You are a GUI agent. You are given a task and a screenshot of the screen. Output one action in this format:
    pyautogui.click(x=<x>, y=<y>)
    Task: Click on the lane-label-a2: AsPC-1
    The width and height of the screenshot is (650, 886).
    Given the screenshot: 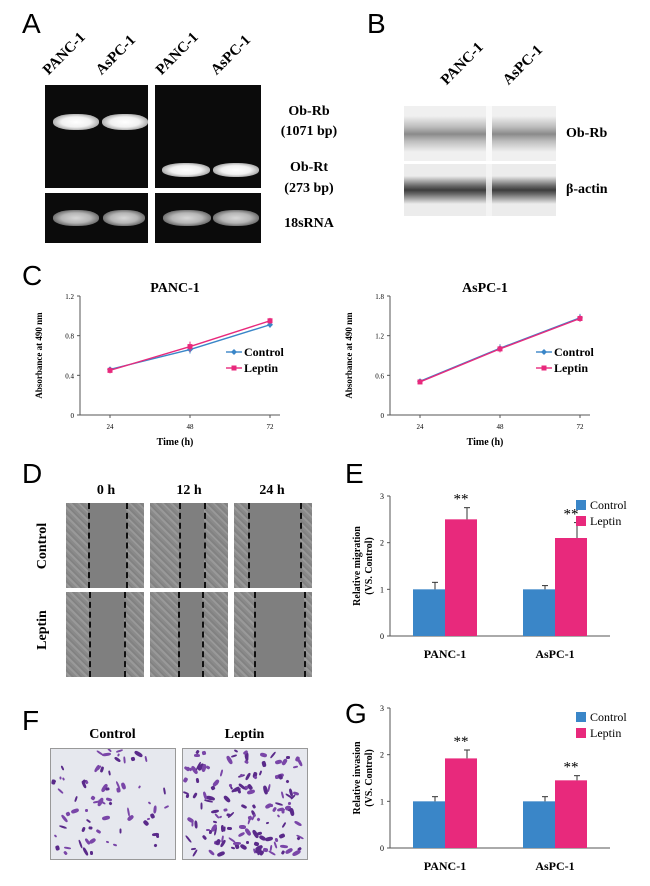 What is the action you would take?
    pyautogui.click(x=116, y=55)
    